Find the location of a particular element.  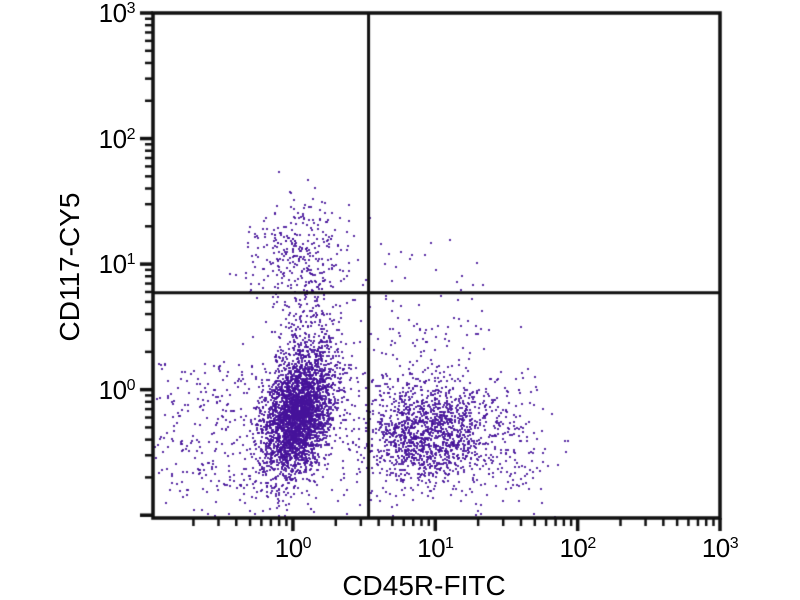

y-axis-title: CD117-CY5 is located at coordinates (69, 267).